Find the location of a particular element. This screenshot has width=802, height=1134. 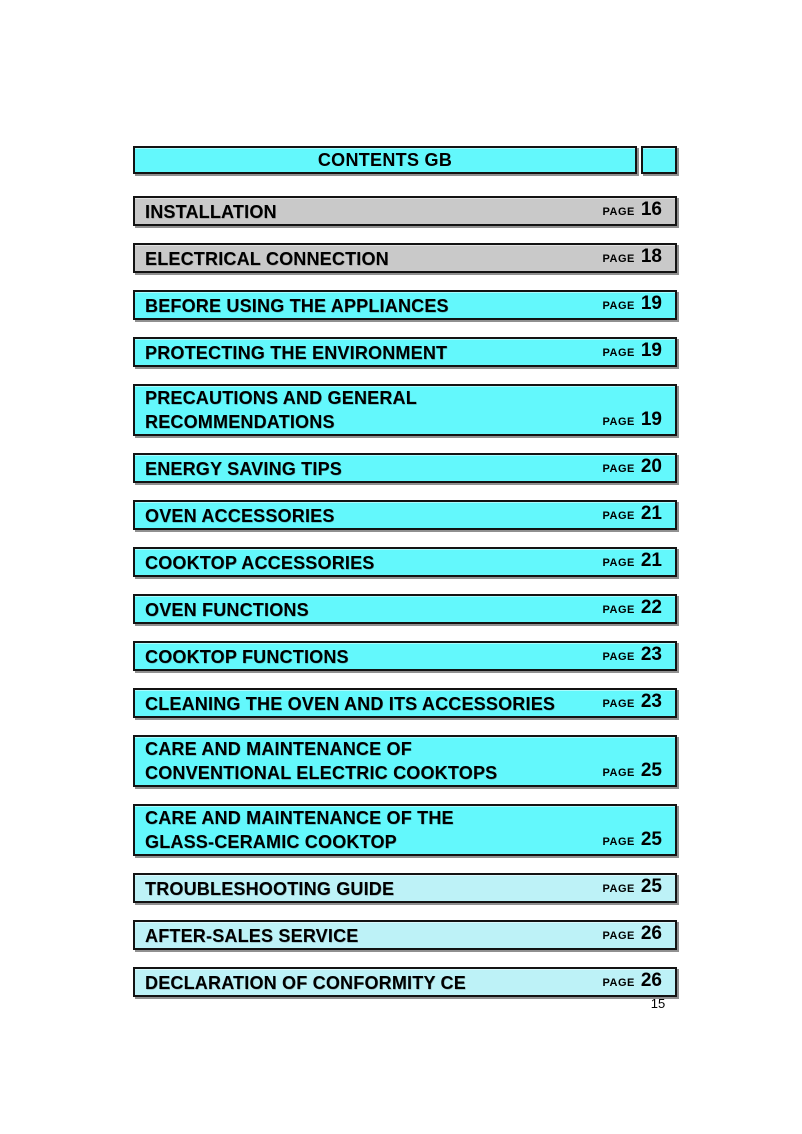

toc-entry-title: OVEN ACCESSORIES is located at coordinates (240, 516).